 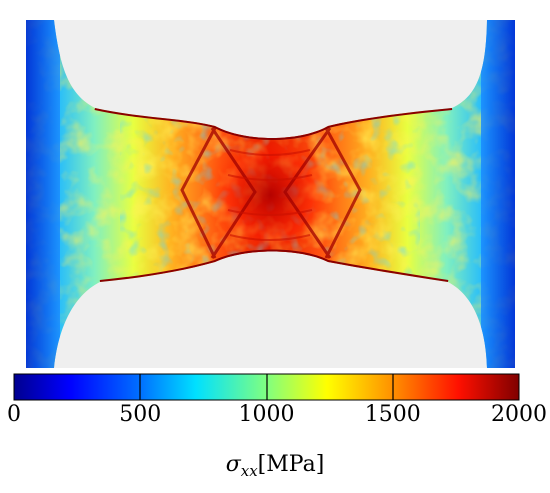 I want to click on colorbar-tick-label: 1500, so click(x=392, y=414).